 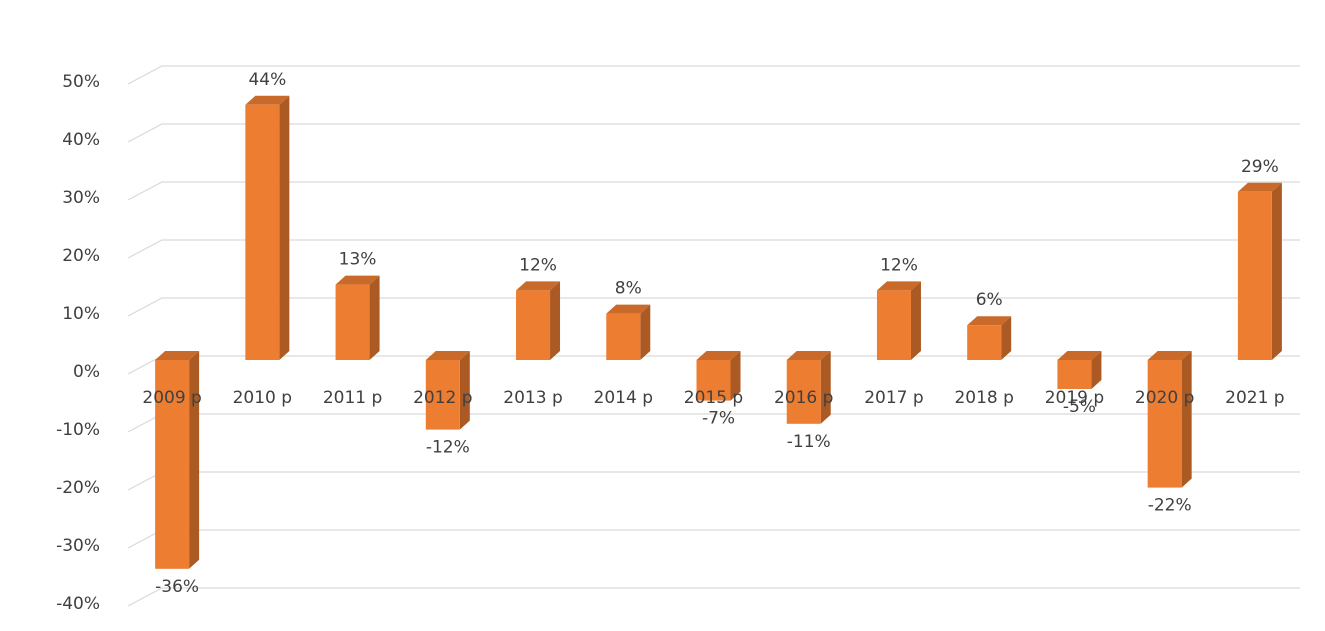 I want to click on data-label: -7%, so click(x=718, y=419).